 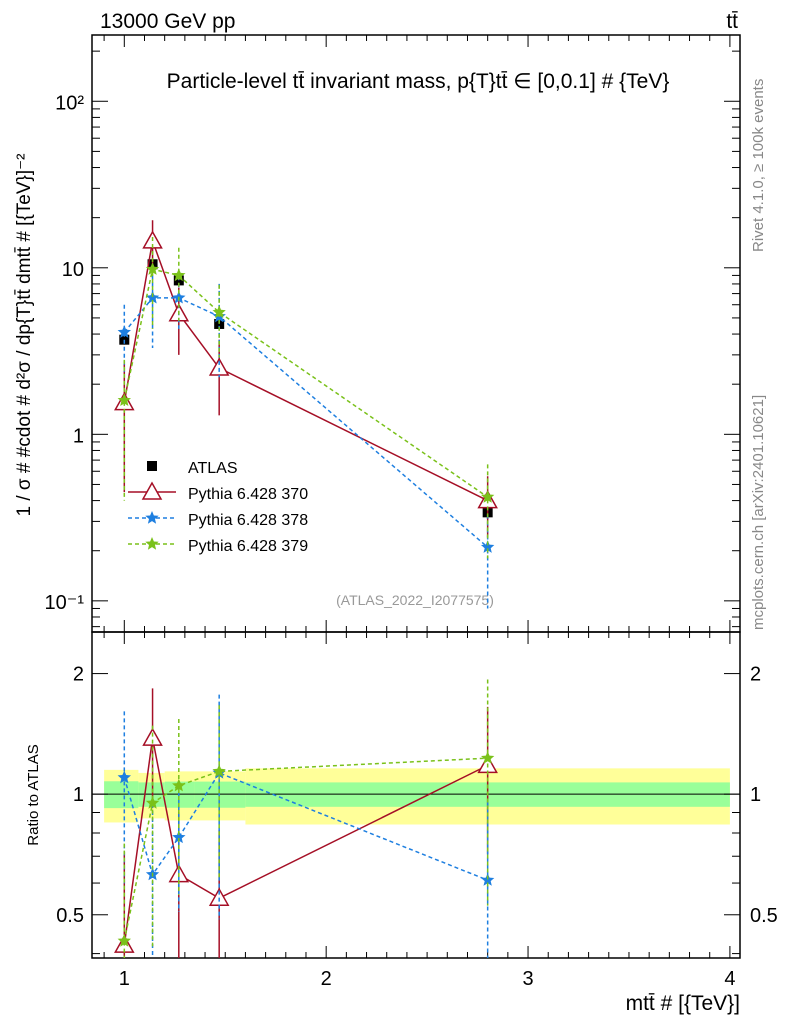 I want to click on y-tick-label: 10⁻¹, so click(x=65, y=603).